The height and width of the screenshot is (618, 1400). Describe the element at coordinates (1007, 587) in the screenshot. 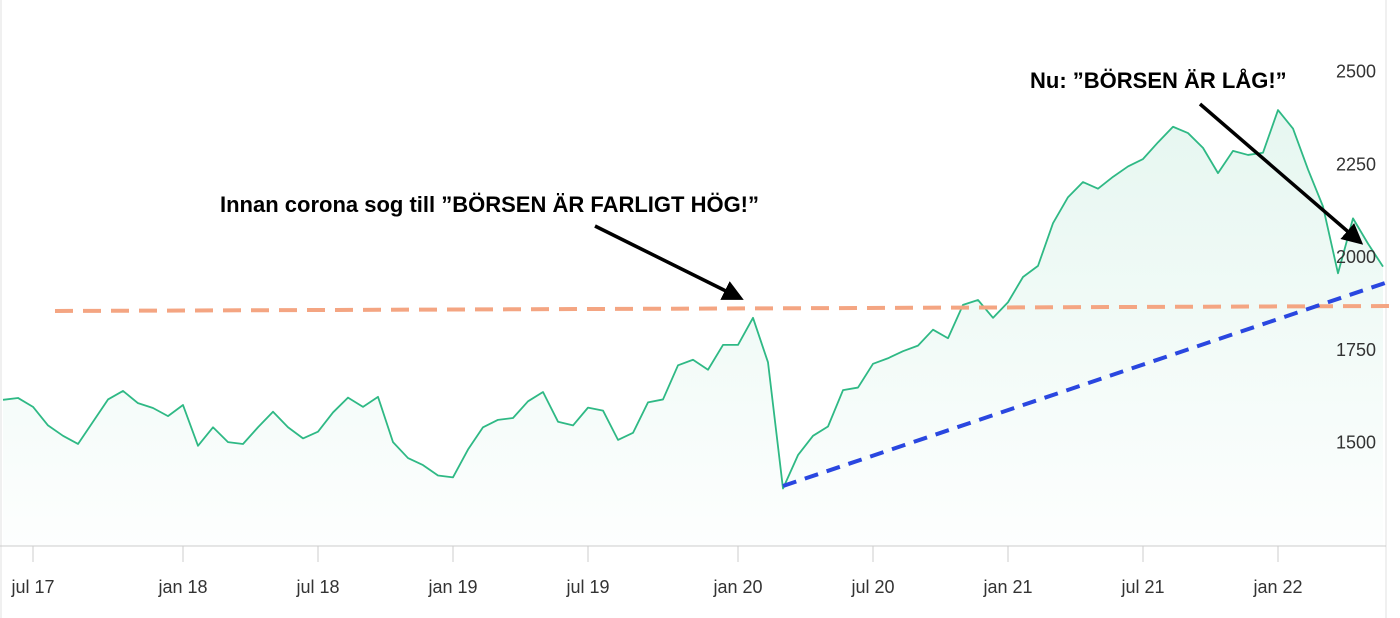

I see `x-tick-label: jan 21` at that location.